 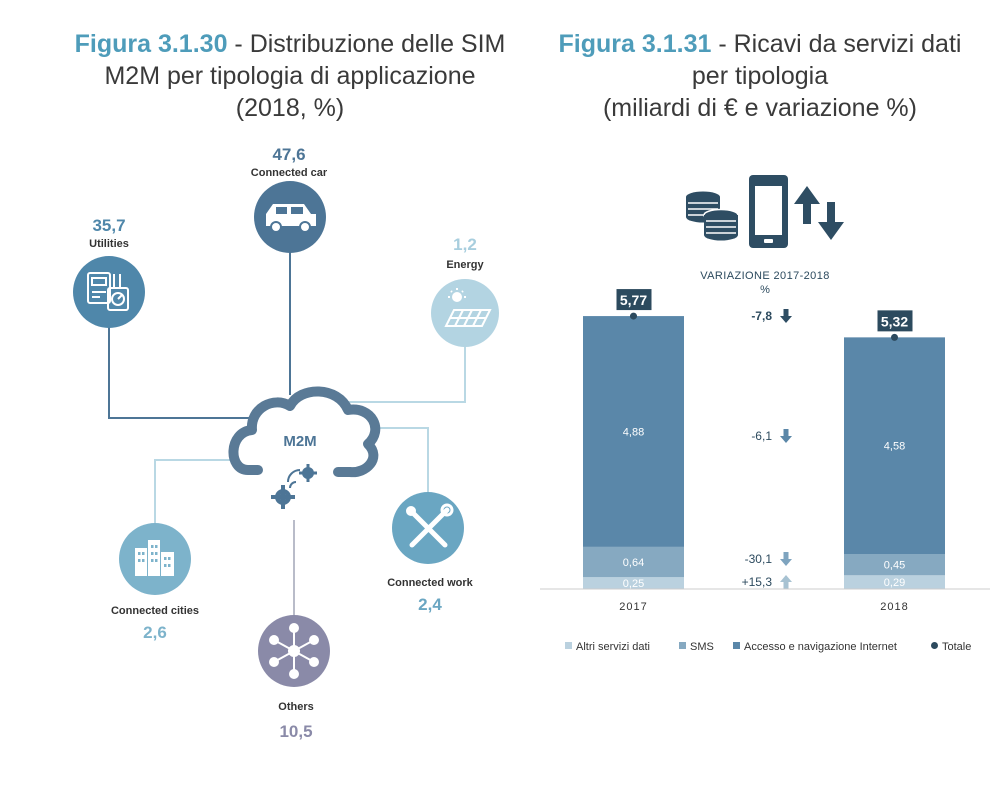 What do you see at coordinates (763, 607) in the screenshot?
I see `x-tick-labels: 2017 2018` at bounding box center [763, 607].